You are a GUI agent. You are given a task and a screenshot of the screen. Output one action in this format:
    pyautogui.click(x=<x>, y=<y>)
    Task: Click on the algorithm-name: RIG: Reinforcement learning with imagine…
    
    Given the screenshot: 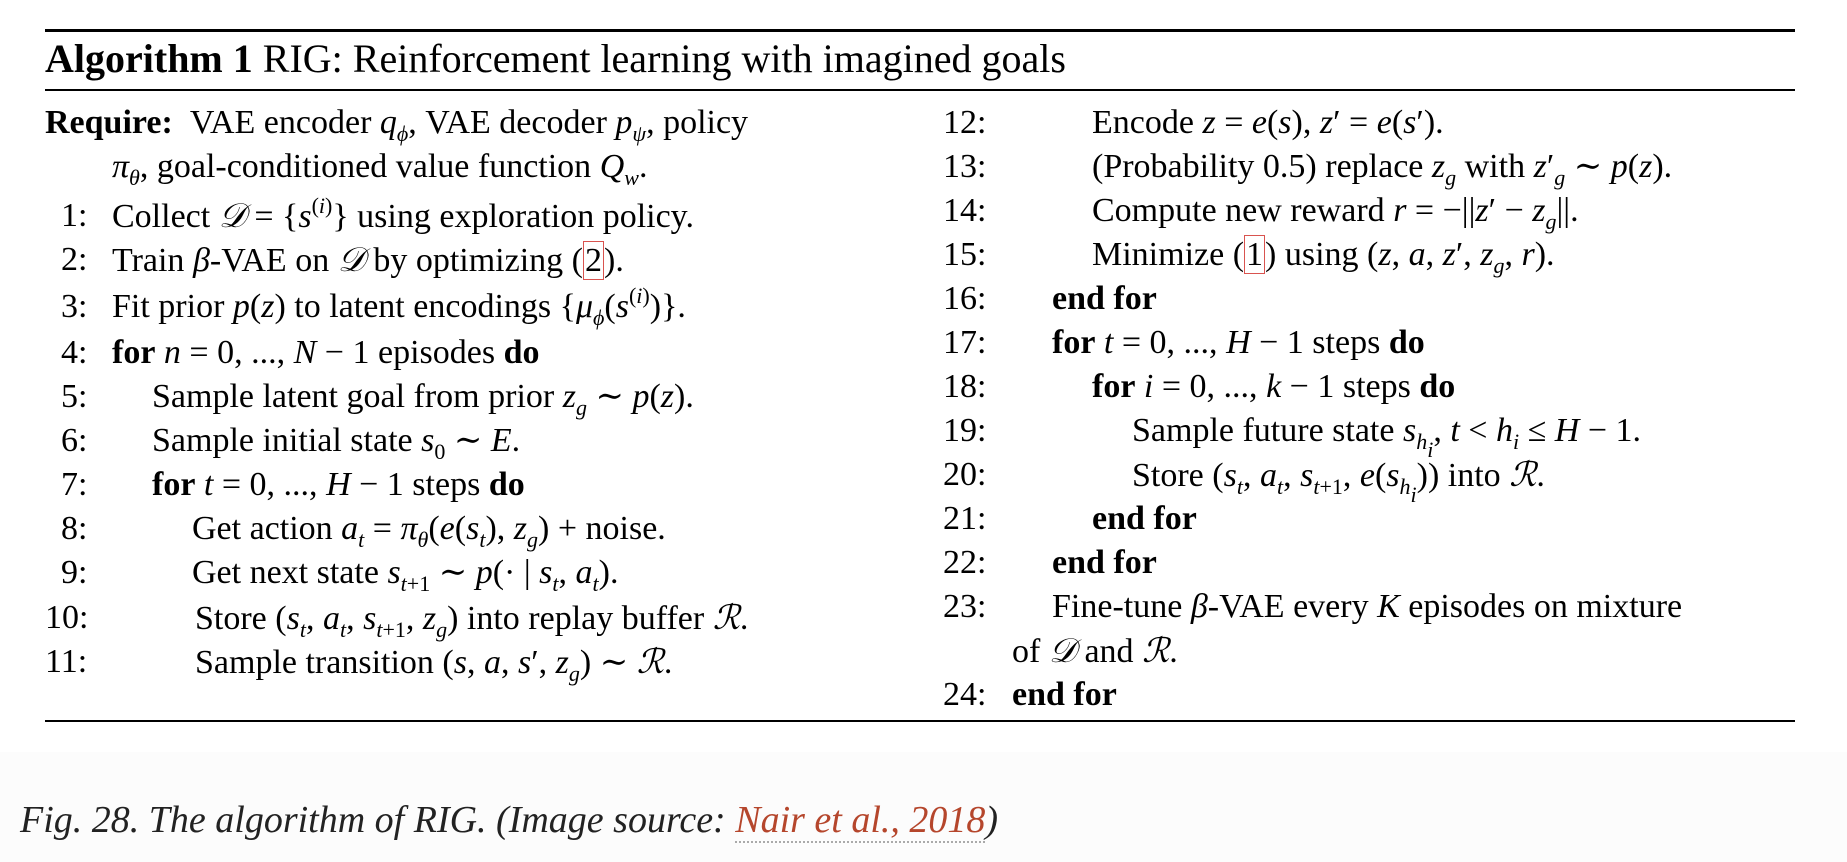 What is the action you would take?
    pyautogui.click(x=664, y=58)
    